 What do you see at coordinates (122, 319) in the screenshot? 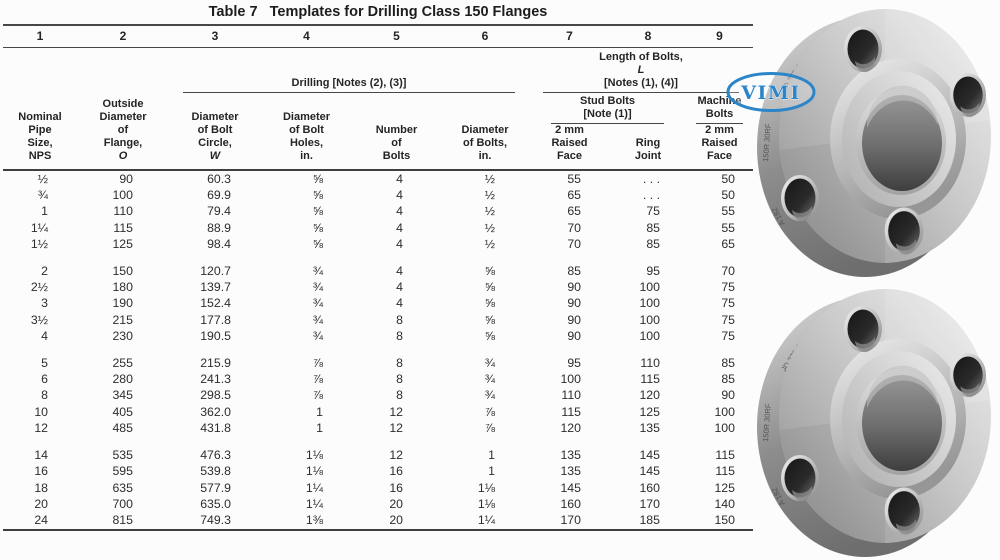
I see `table-cell: 215` at bounding box center [122, 319].